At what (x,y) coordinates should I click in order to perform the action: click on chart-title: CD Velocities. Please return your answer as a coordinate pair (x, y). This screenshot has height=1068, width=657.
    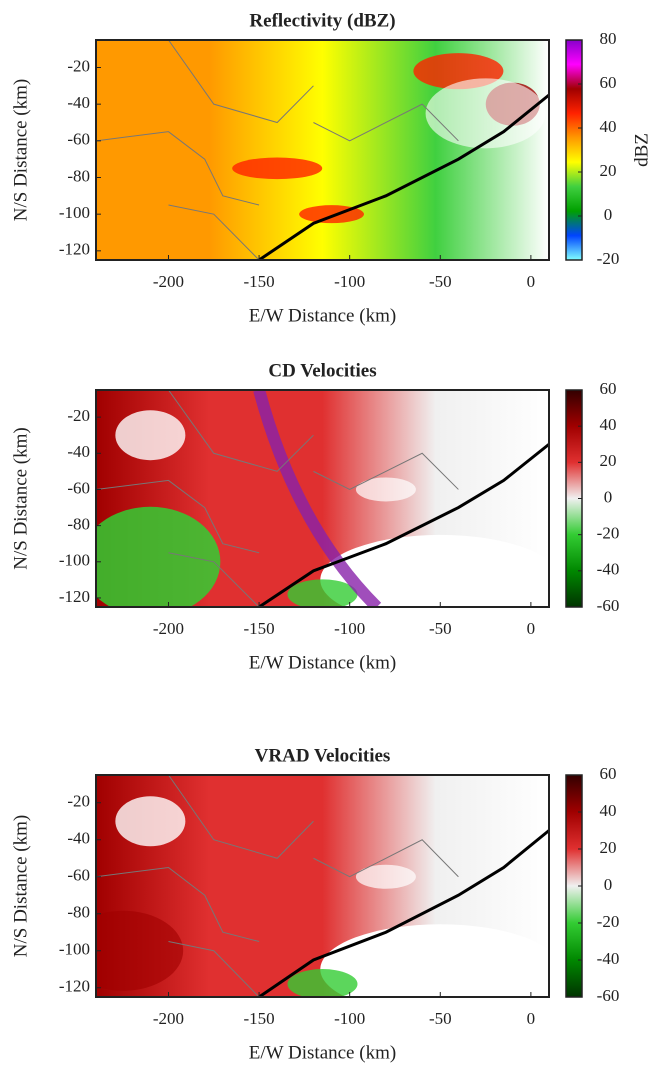
    Looking at the image, I should click on (322, 370).